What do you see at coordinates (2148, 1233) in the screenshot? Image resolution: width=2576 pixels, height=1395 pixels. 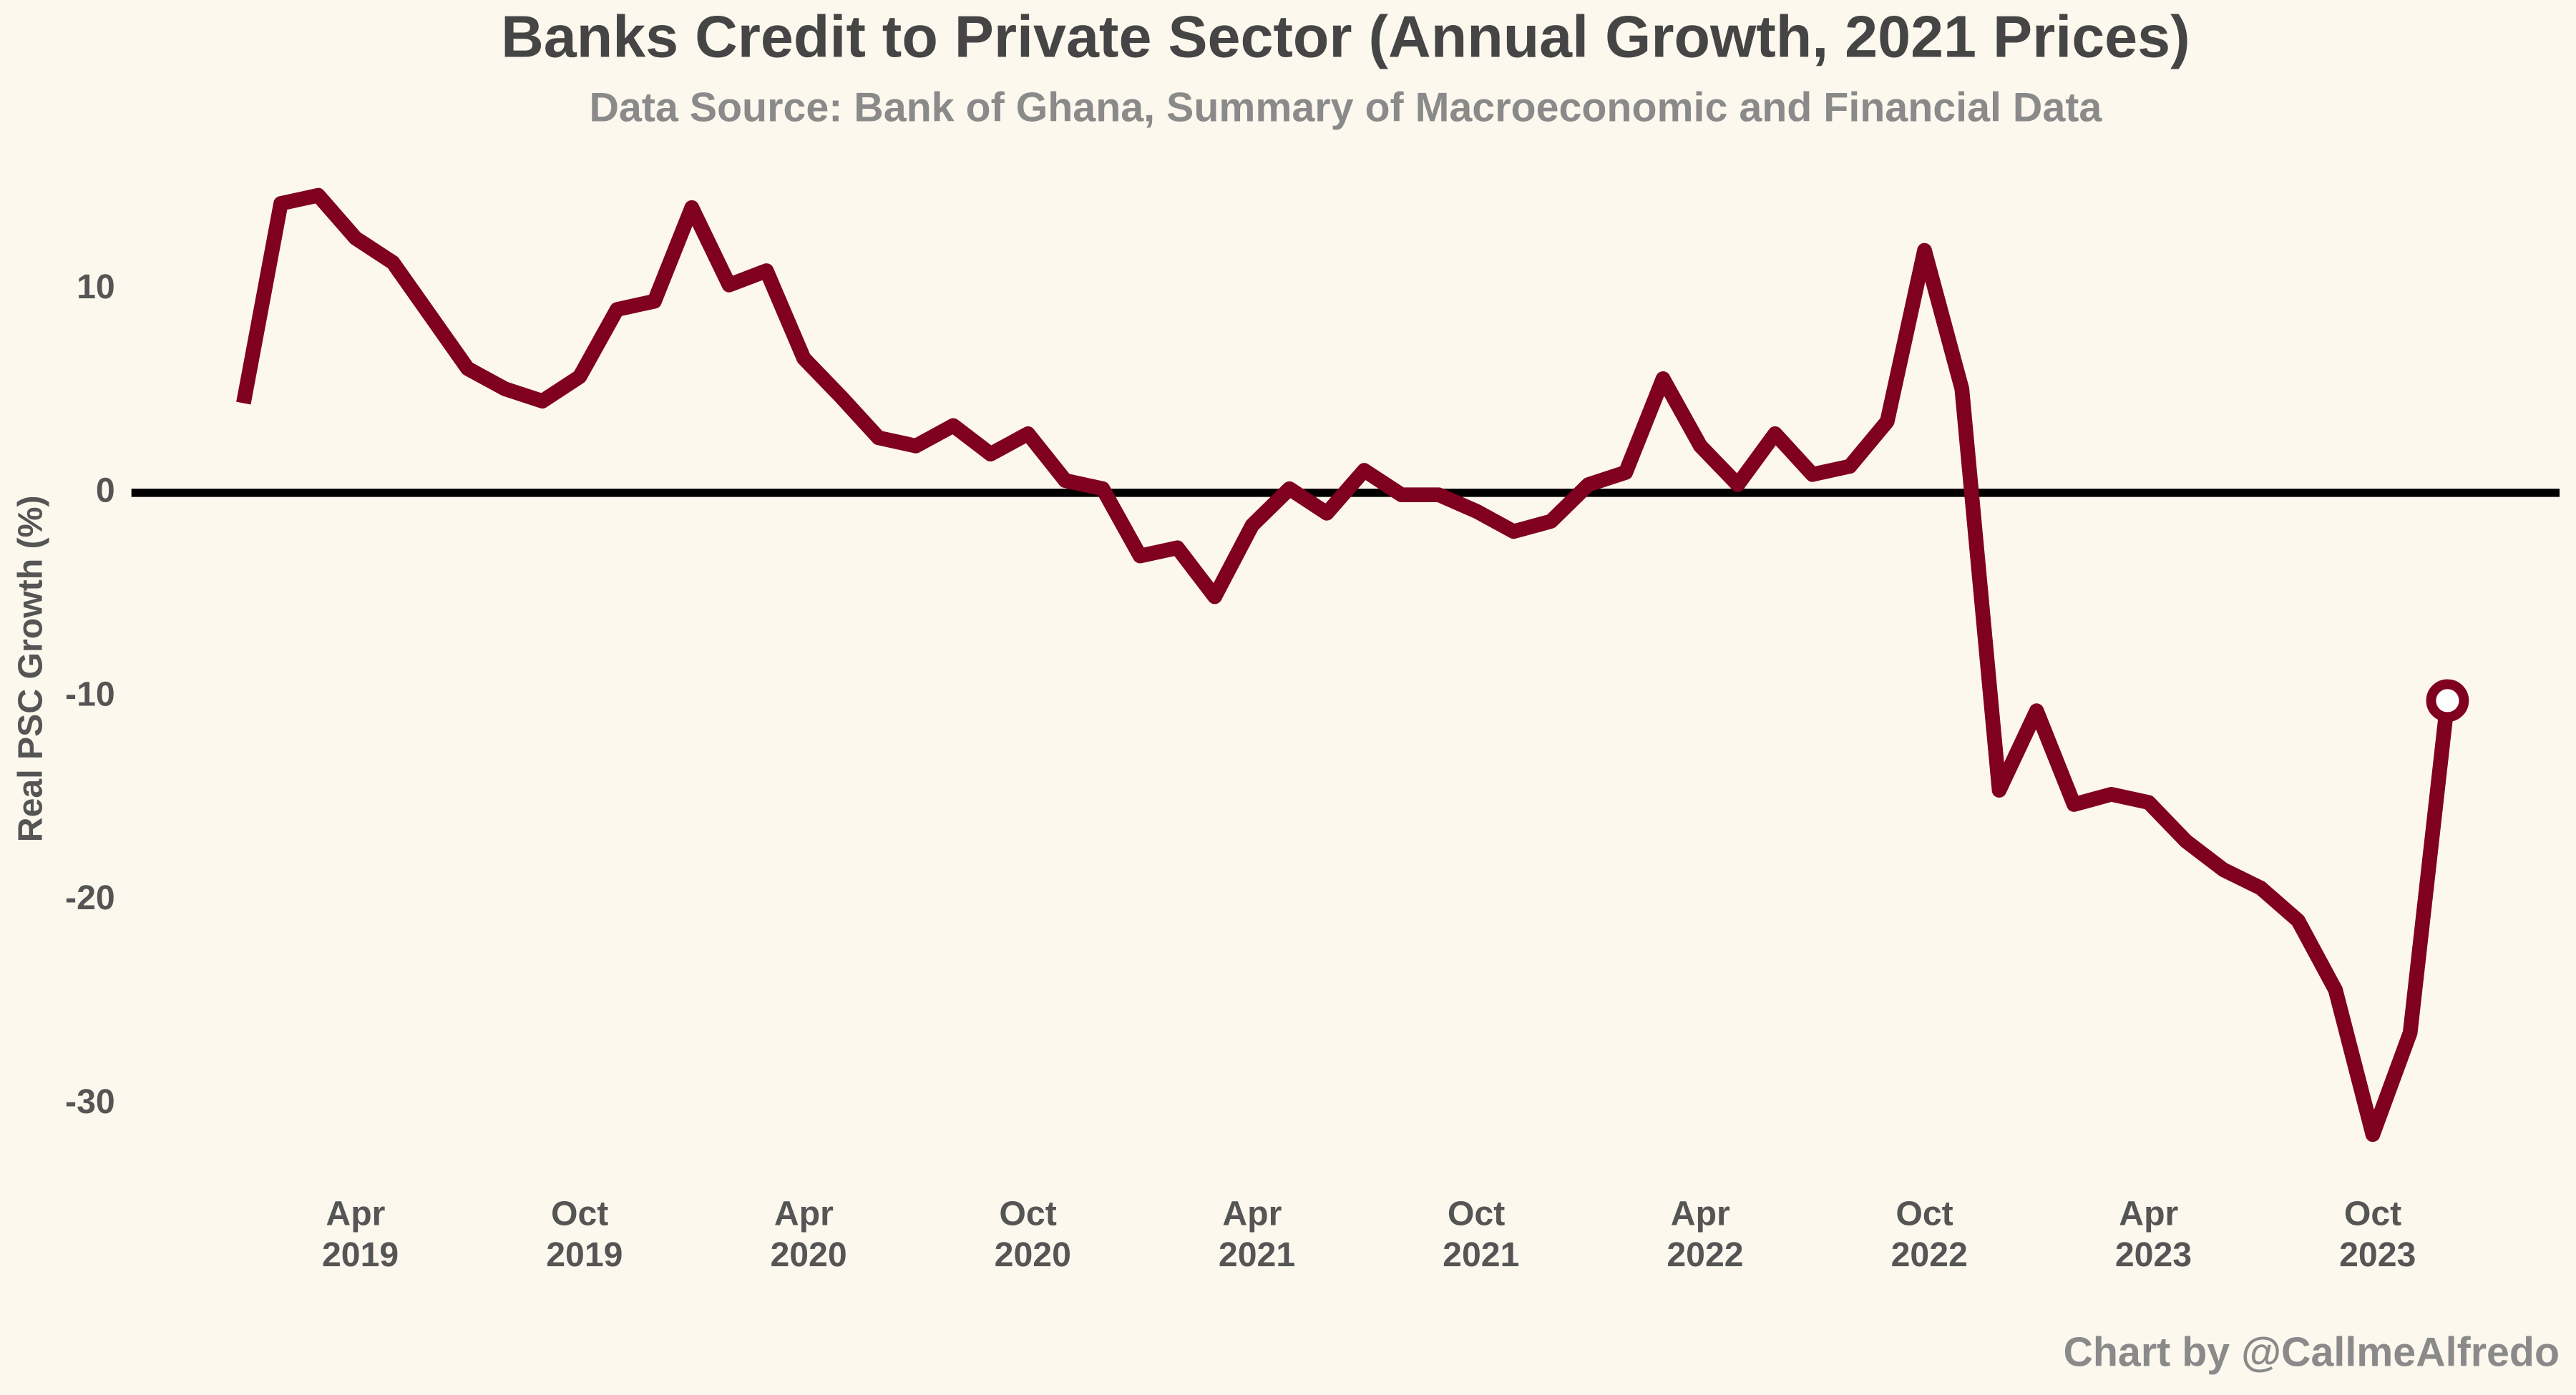 I see `x-tick-label: Apr 2023` at bounding box center [2148, 1233].